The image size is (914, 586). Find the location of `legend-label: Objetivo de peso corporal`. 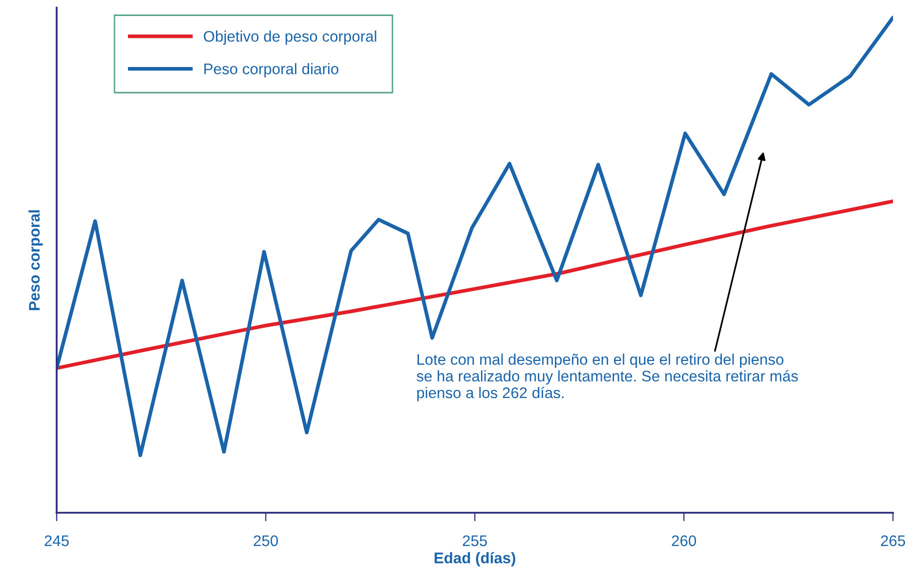

legend-label: Objetivo de peso corporal is located at coordinates (290, 37).